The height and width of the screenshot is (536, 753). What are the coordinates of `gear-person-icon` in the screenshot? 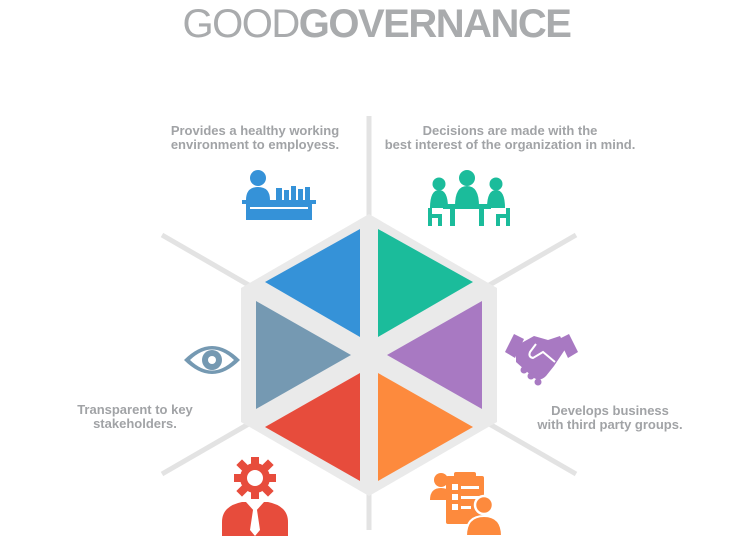 It's located at (255, 496).